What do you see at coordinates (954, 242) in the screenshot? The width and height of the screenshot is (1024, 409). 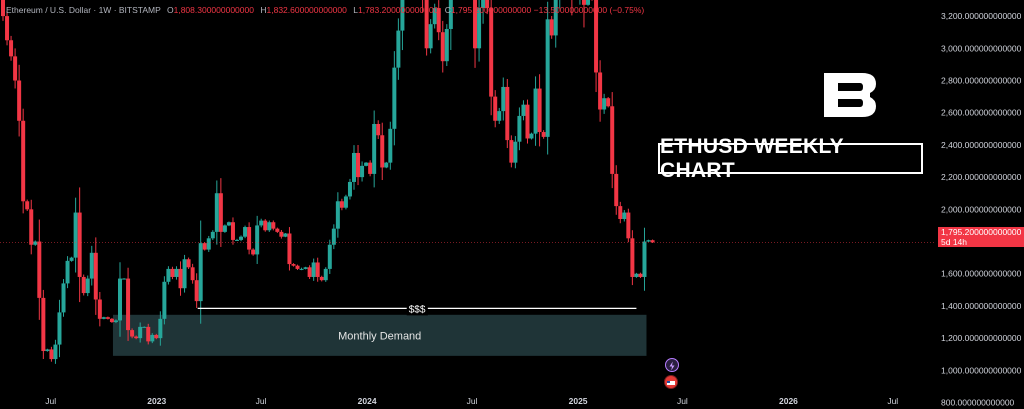 I see `bar-countdown: 5d 14h` at bounding box center [954, 242].